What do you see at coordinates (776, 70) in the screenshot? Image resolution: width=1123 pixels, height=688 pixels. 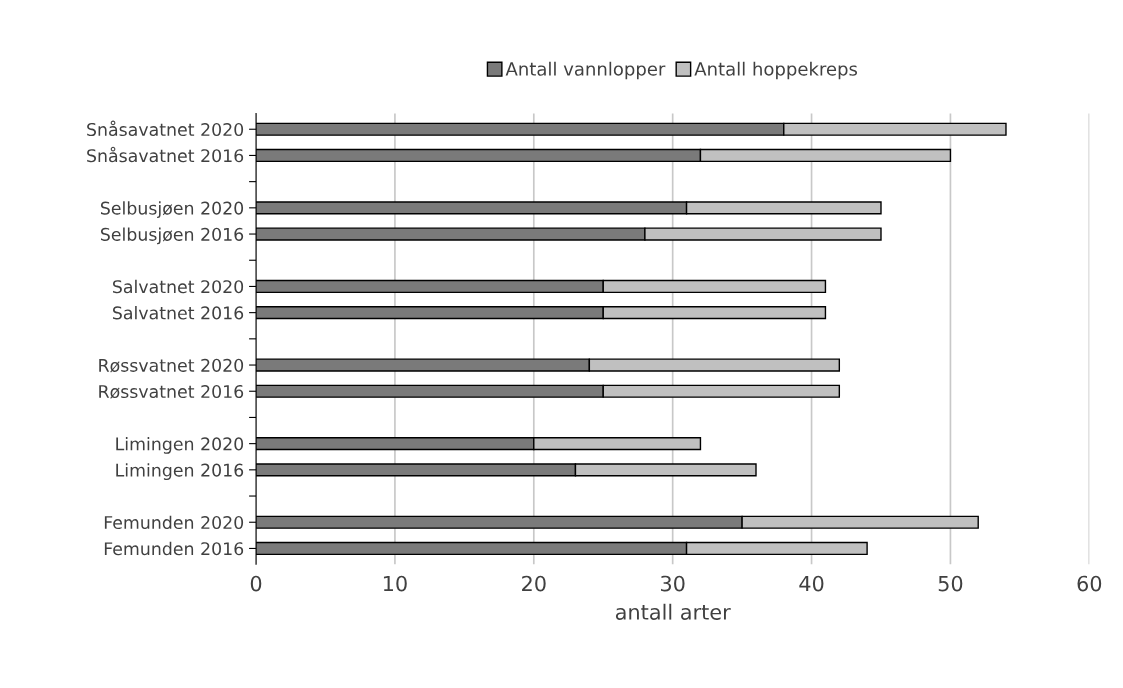 I see `legend-label: Antall hoppekreps` at bounding box center [776, 70].